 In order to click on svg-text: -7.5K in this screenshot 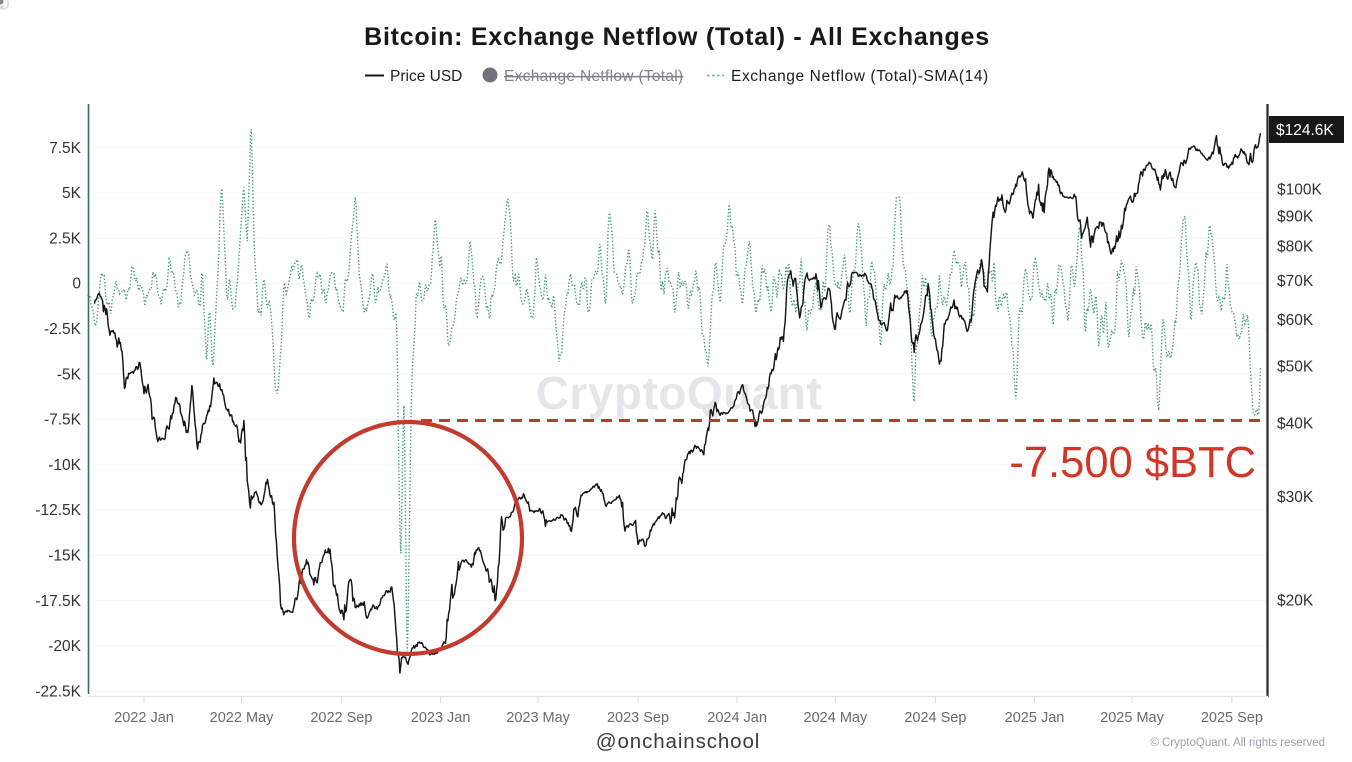, I will do `click(63, 420)`.